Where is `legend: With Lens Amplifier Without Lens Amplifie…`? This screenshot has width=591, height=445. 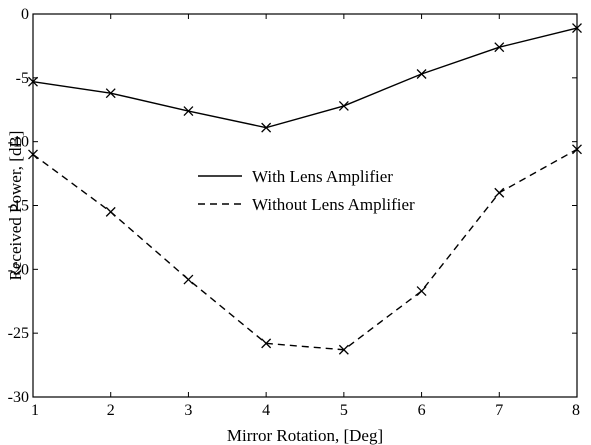
legend: With Lens Amplifier Without Lens Amplifie… is located at coordinates (306, 190).